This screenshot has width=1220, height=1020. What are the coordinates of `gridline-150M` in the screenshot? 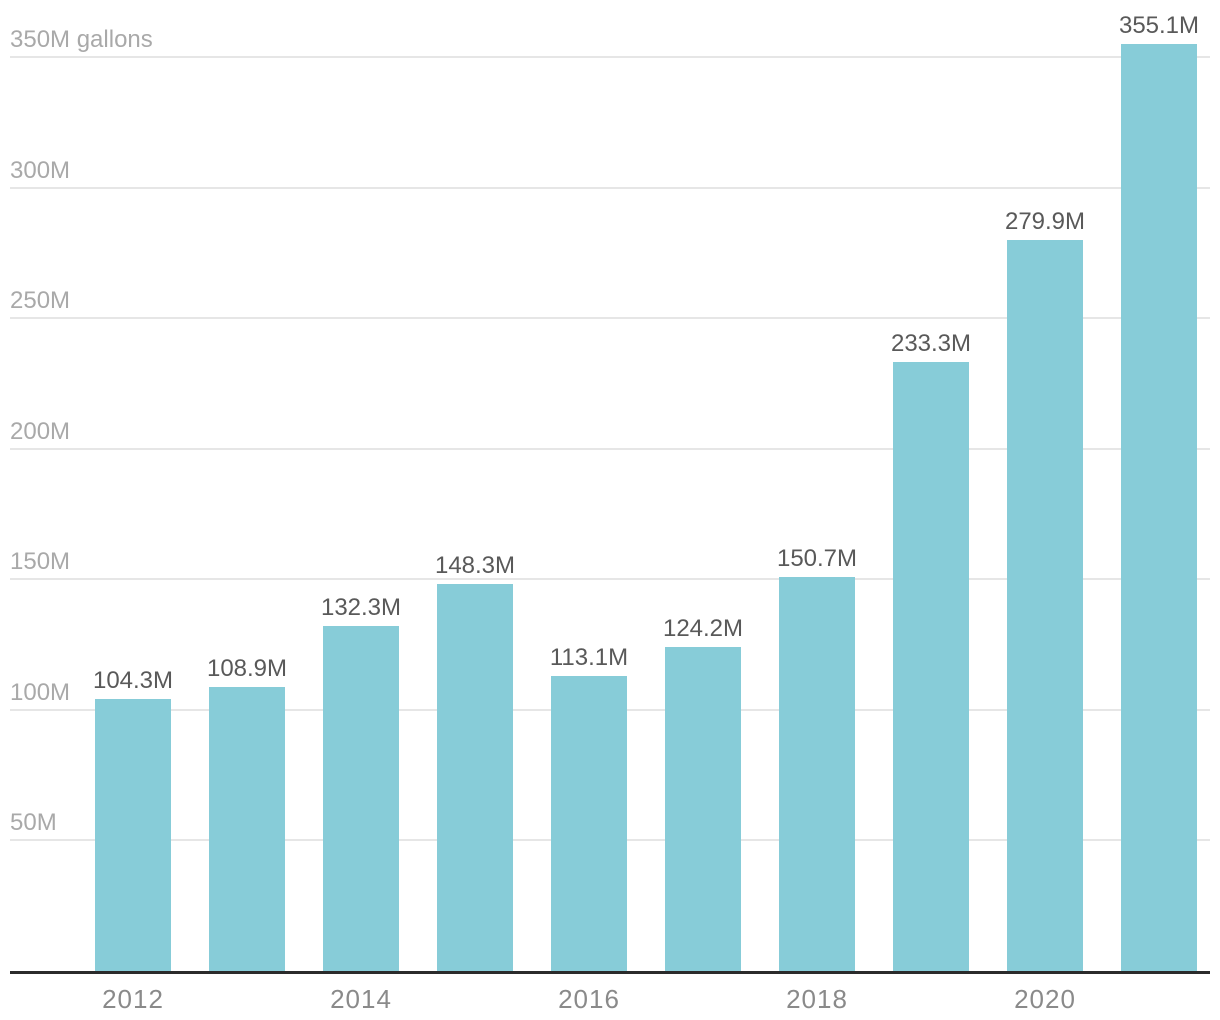 It's located at (610, 579).